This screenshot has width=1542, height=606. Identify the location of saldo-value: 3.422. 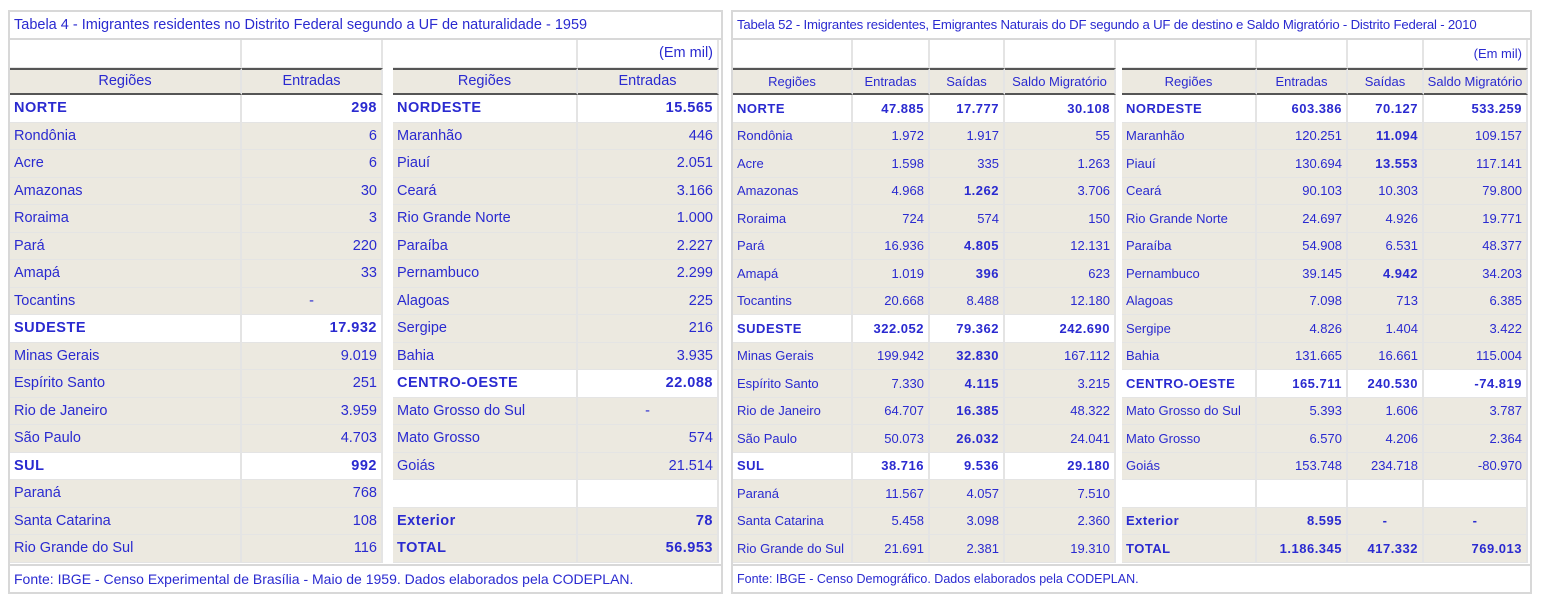
(1476, 329).